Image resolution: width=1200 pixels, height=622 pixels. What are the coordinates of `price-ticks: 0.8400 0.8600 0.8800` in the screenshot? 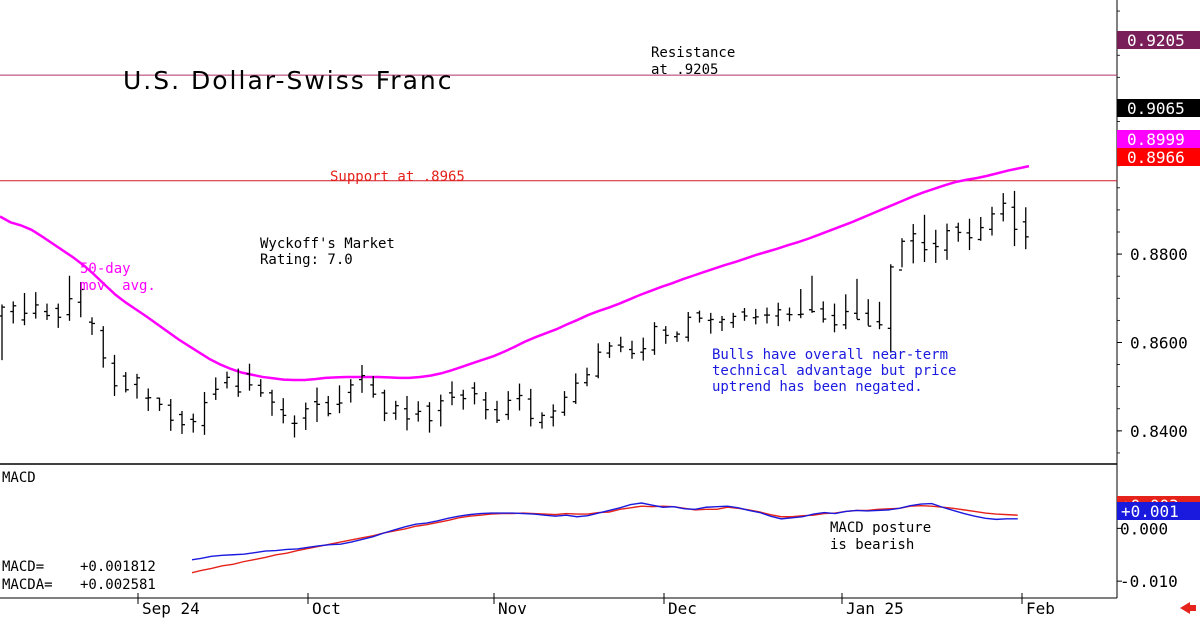 It's located at (1152, 232).